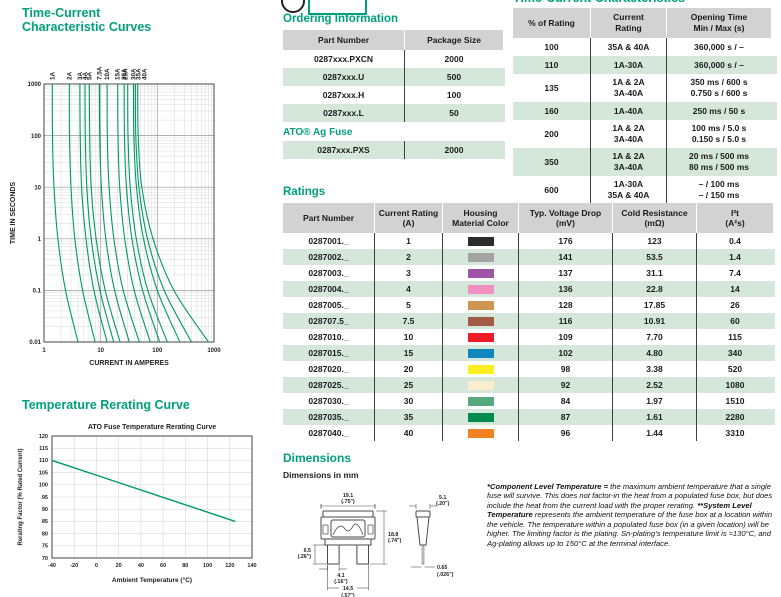 This screenshot has width=781, height=597. Describe the element at coordinates (735, 320) in the screenshot. I see `ratings-row-line: 60` at that location.